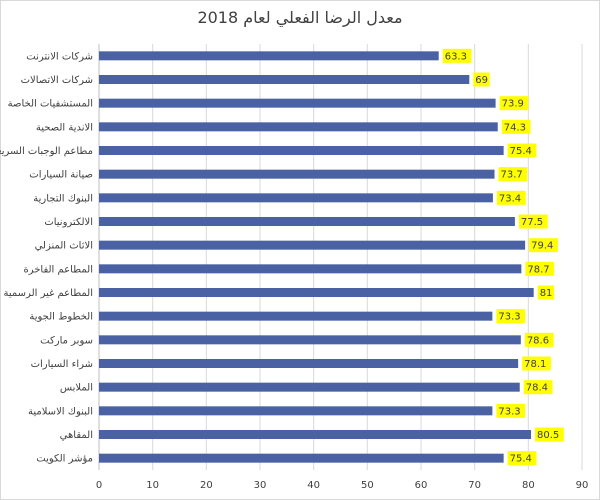 This screenshot has height=500, width=600. What do you see at coordinates (68, 222) in the screenshot?
I see `category-label: الالكترونيات` at bounding box center [68, 222].